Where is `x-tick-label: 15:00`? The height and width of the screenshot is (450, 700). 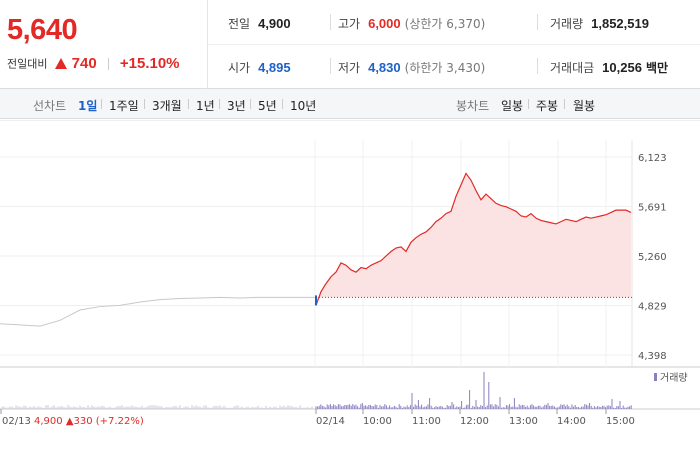 x-tick-label: 15:00 is located at coordinates (620, 421).